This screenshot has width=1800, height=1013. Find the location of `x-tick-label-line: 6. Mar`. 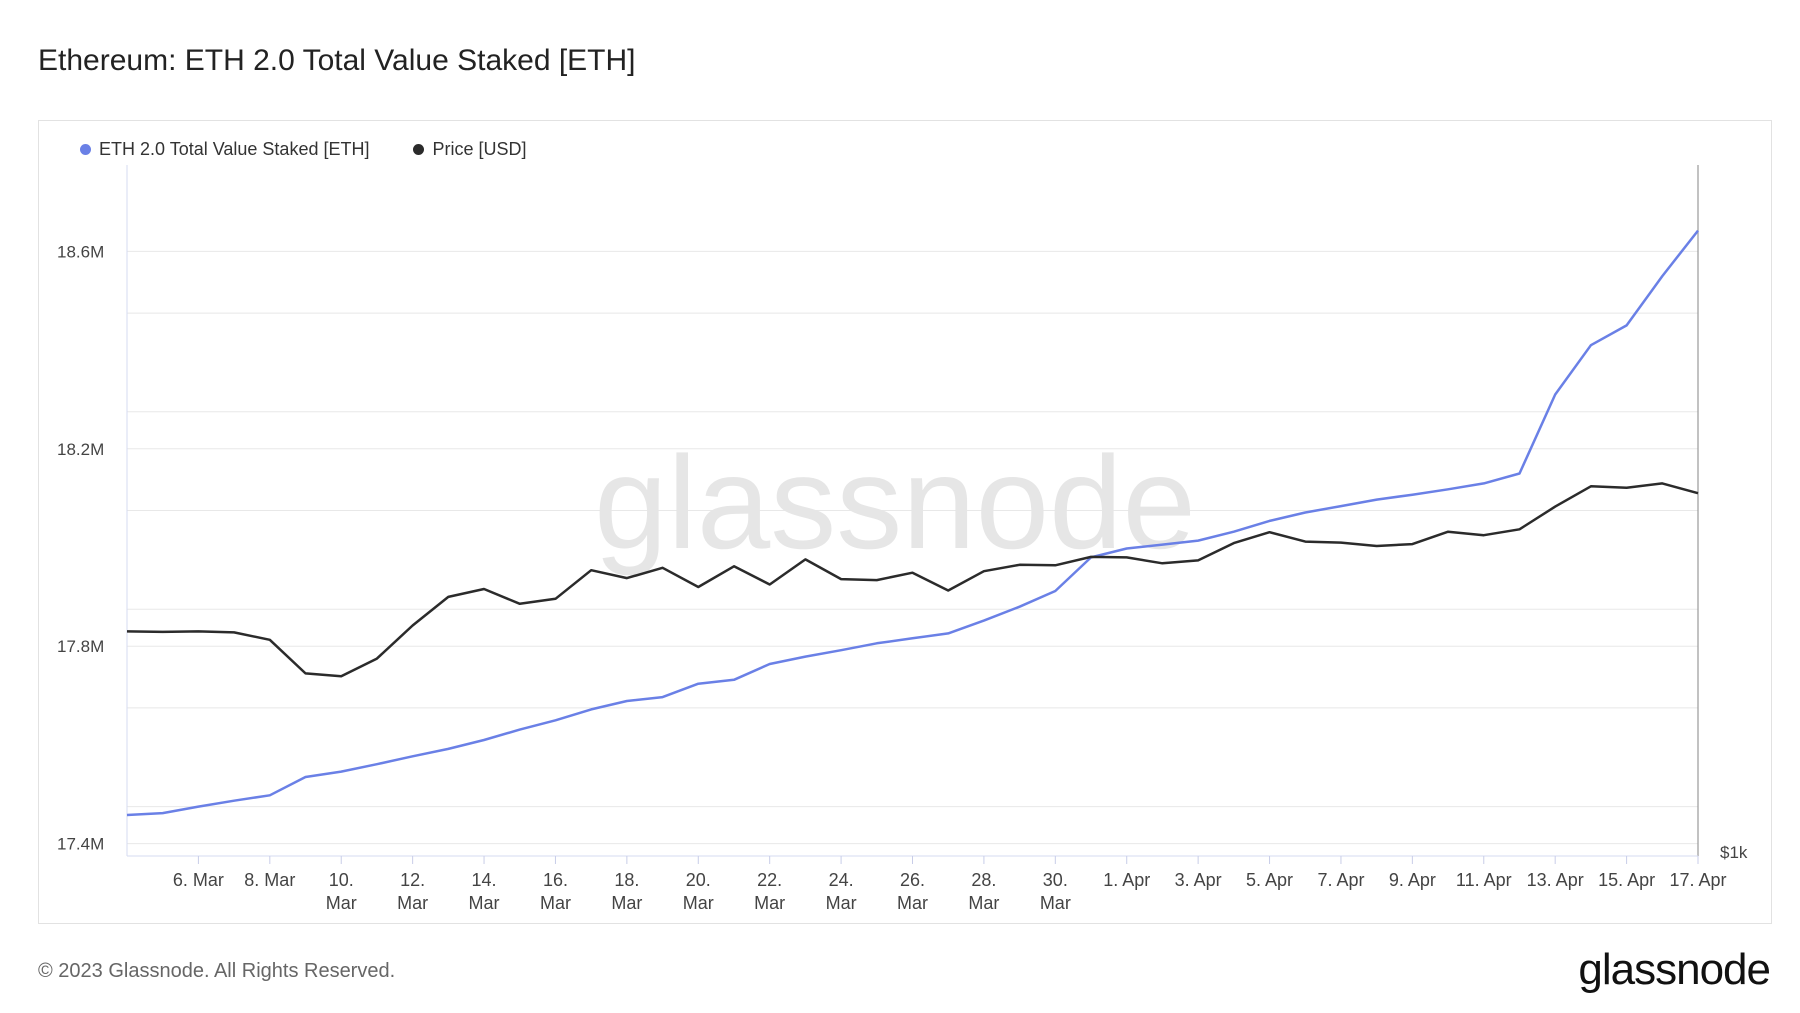

x-tick-label-line: 6. Mar is located at coordinates (198, 880).